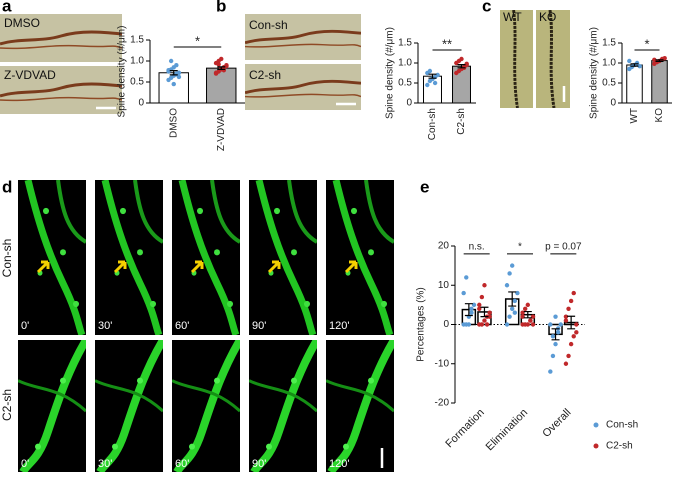 Image resolution: width=689 pixels, height=481 pixels. Describe the element at coordinates (173, 123) in the screenshot. I see `x-tick-label: DMSO` at that location.